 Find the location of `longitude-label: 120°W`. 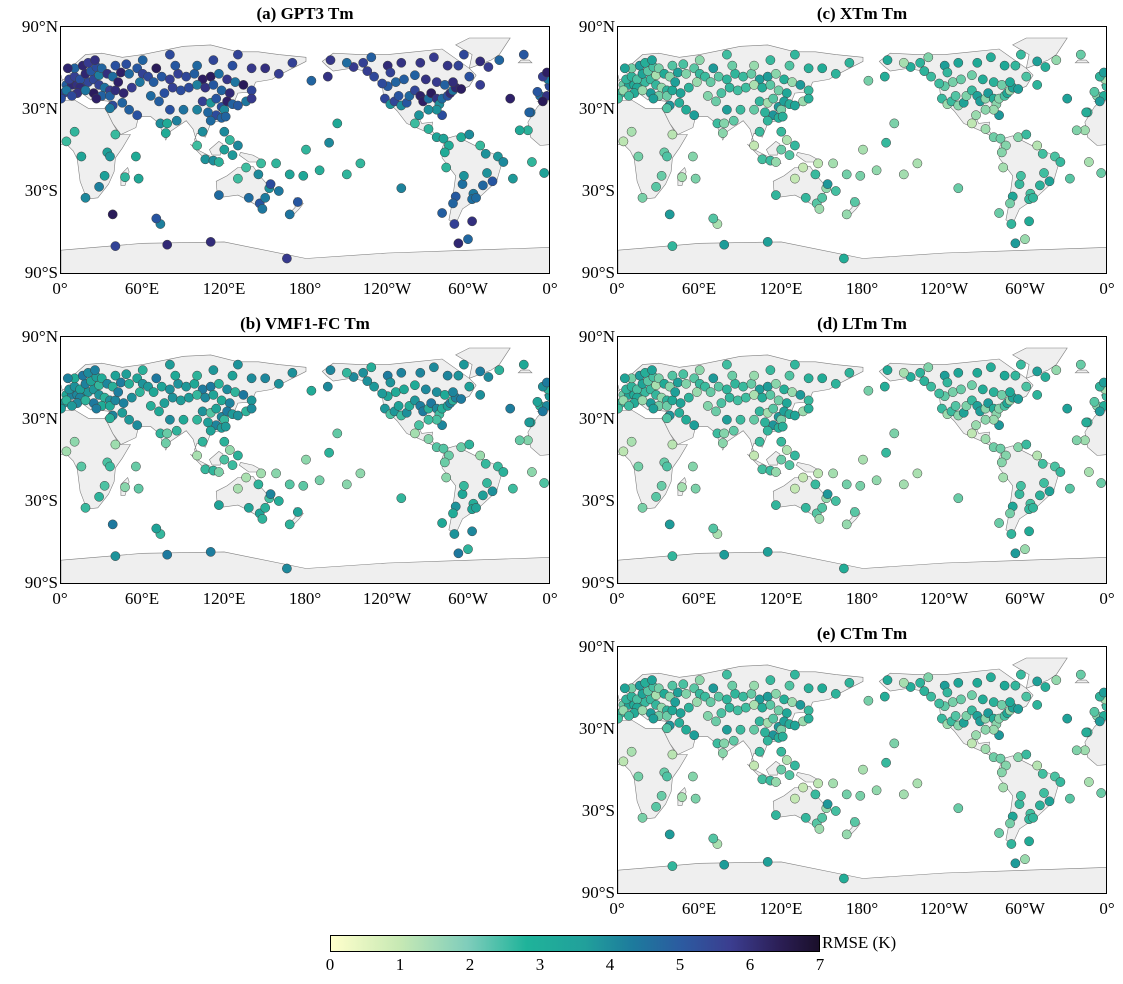

longitude-label: 120°W is located at coordinates (387, 598).